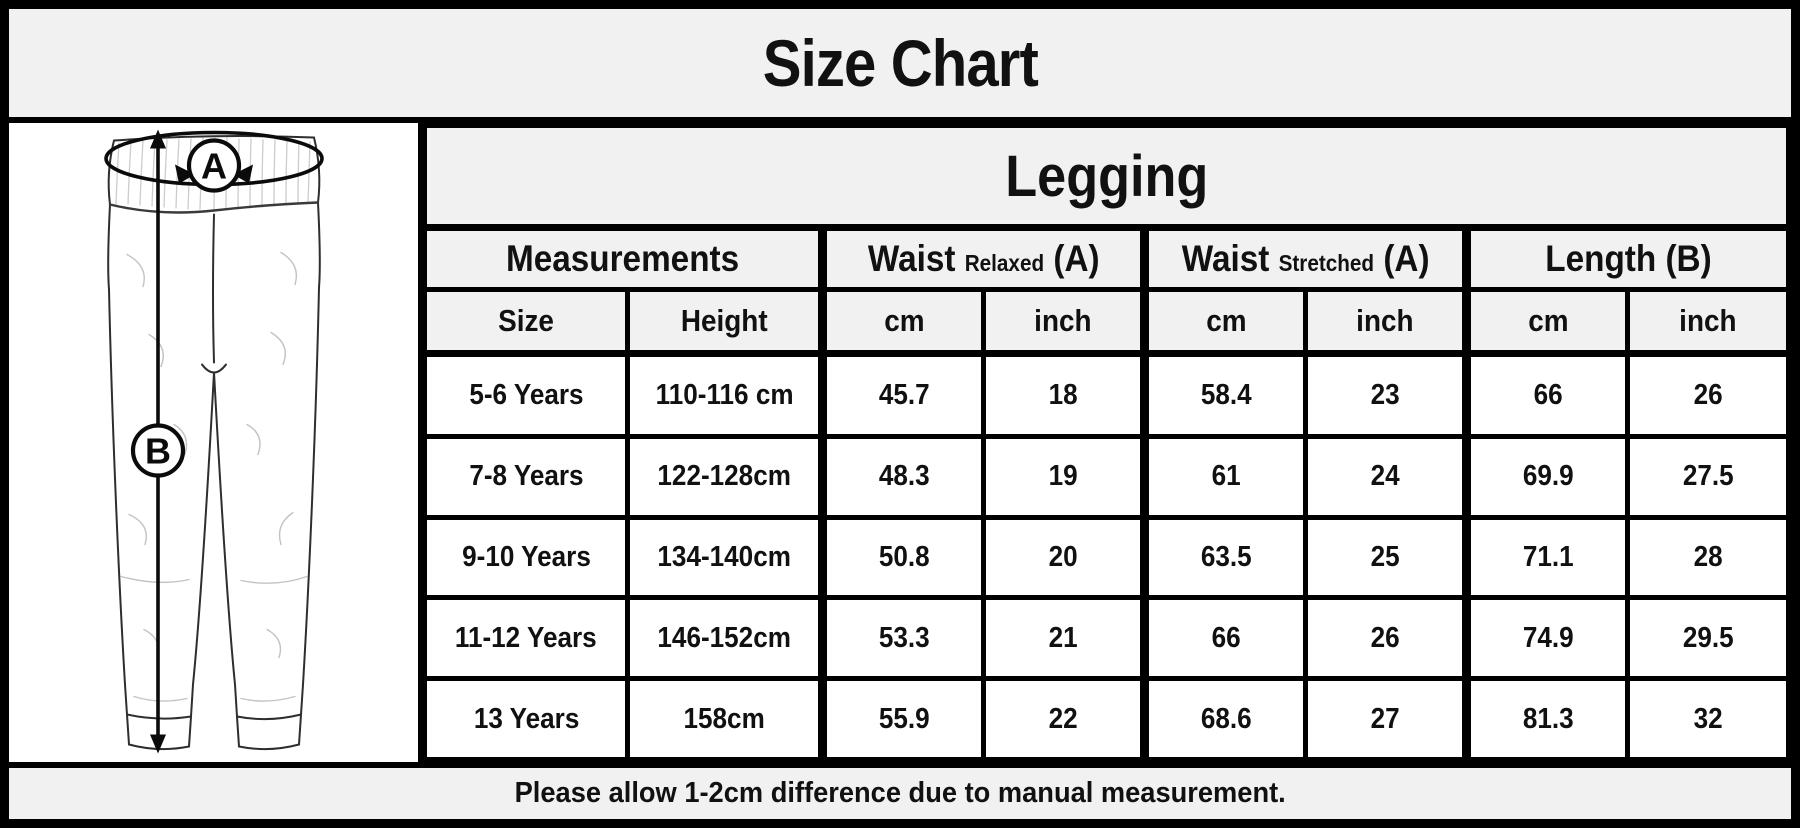 The image size is (1800, 828). What do you see at coordinates (1224, 557) in the screenshot?
I see `value-cell: 63.5` at bounding box center [1224, 557].